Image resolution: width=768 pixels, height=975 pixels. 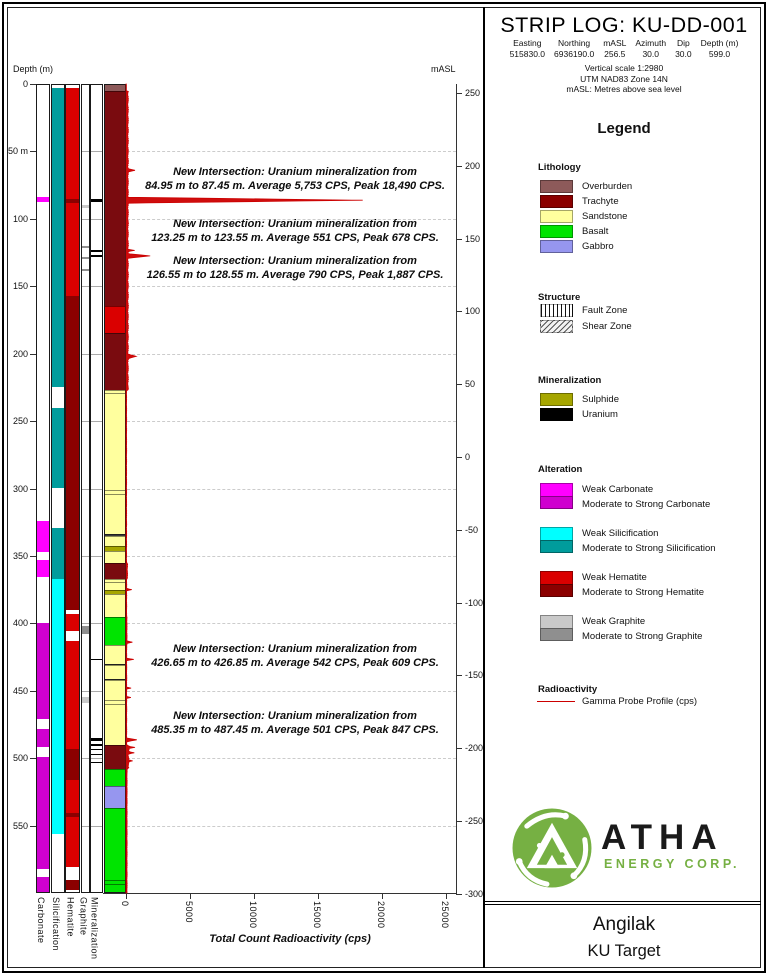 What do you see at coordinates (624, 924) in the screenshot?
I see `project-name: Angilak` at bounding box center [624, 924].